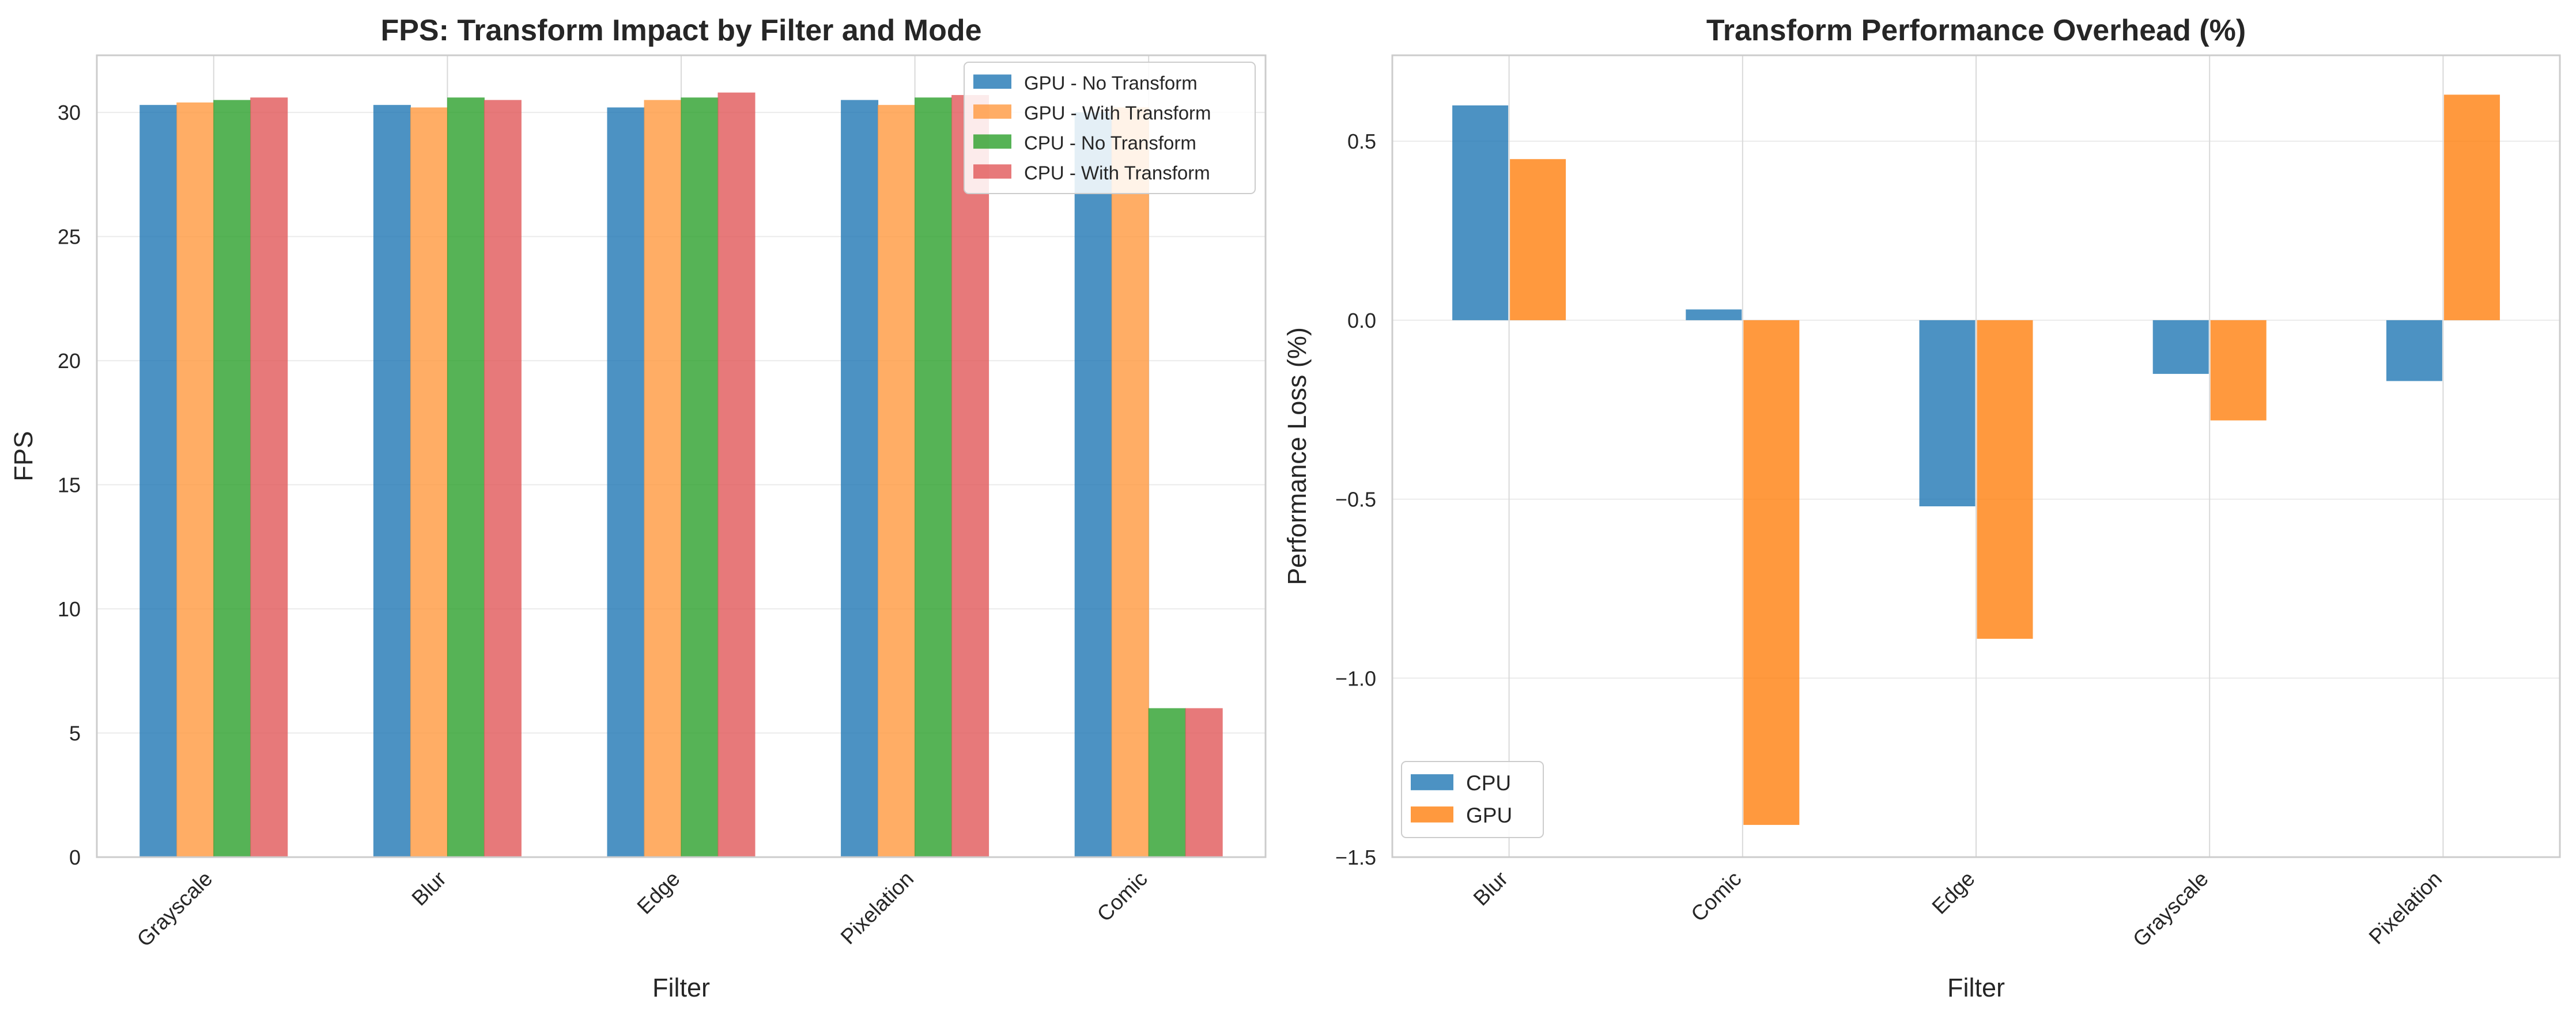 This screenshot has width=2576, height=1019. What do you see at coordinates (1204, 782) in the screenshot?
I see `bar-cpu-with-transform-comic` at bounding box center [1204, 782].